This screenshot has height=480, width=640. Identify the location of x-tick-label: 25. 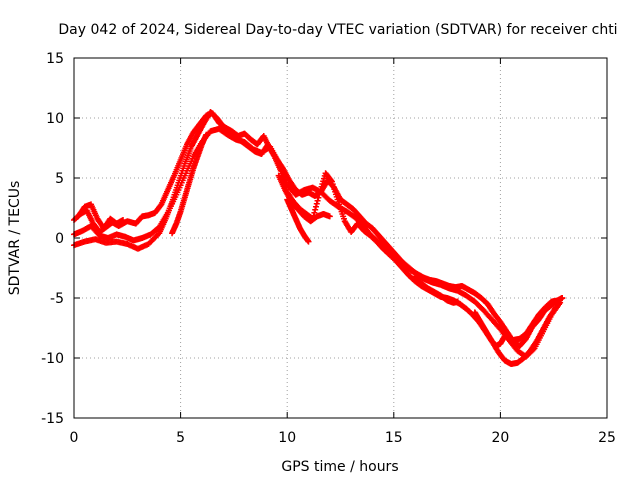
(607, 438).